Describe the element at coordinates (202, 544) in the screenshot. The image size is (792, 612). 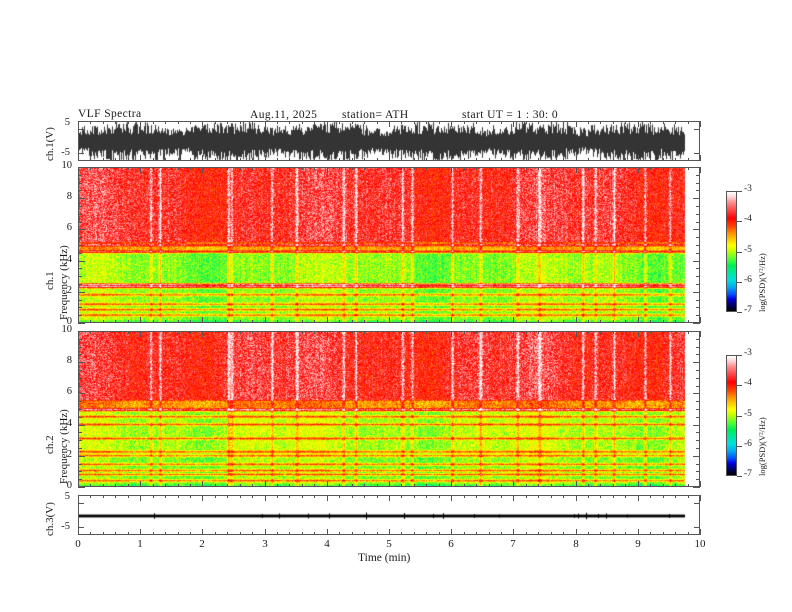
I see `xtick-label-2: 2` at that location.